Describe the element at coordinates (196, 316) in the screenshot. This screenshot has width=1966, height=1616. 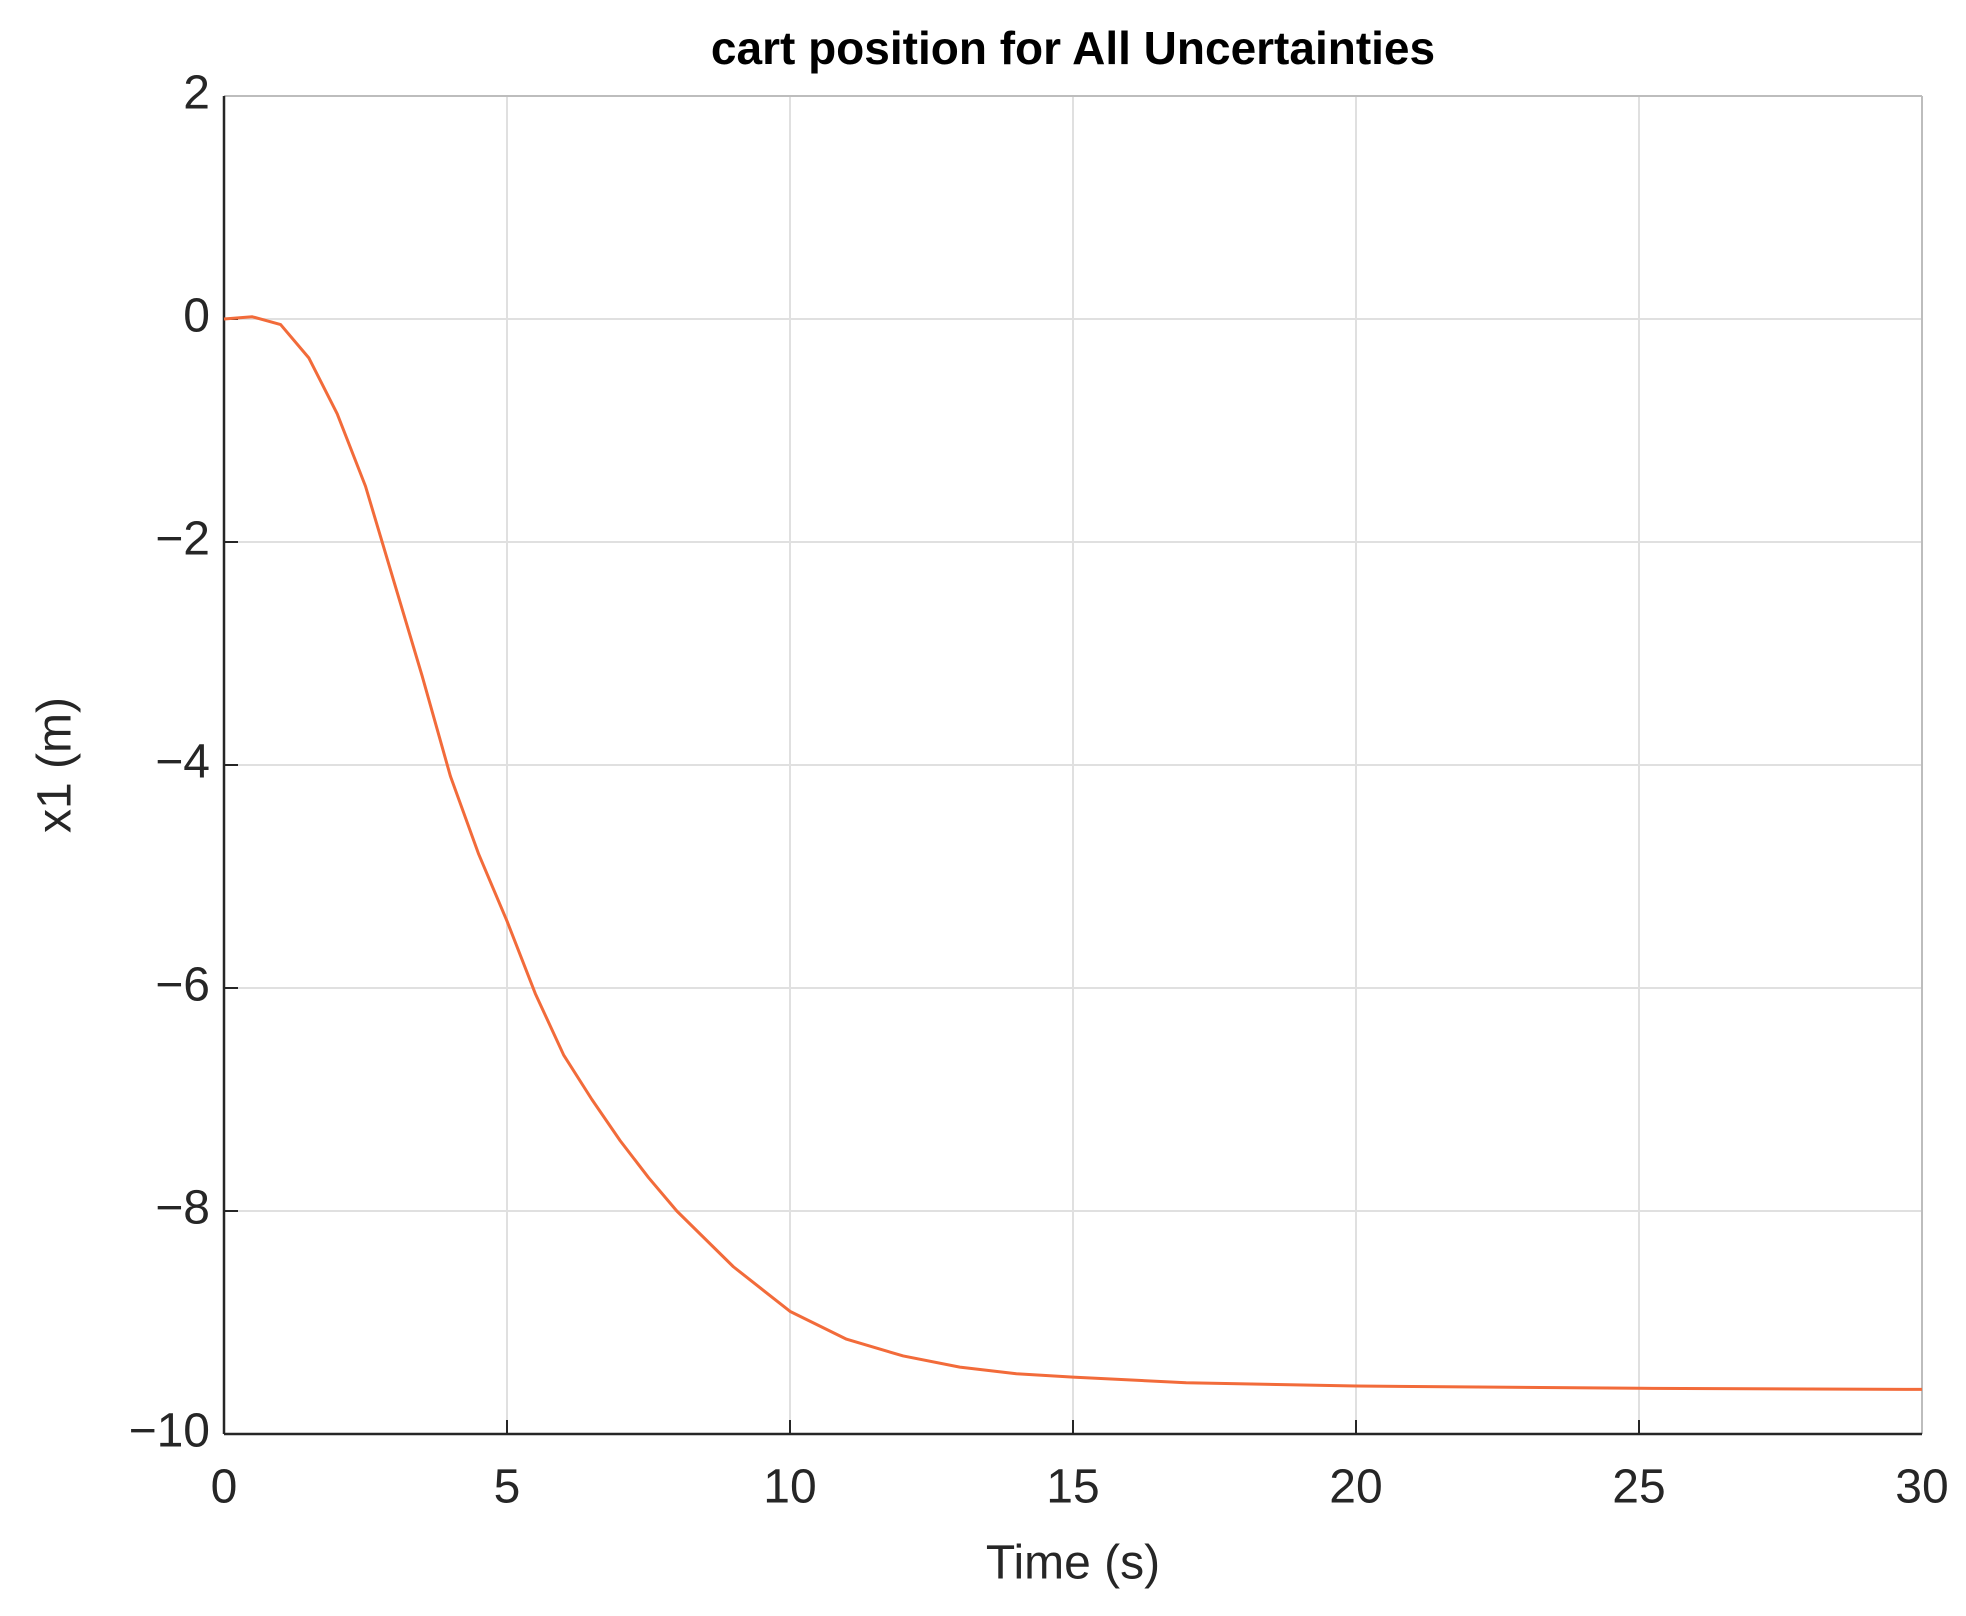
I see `y-tick-label: 0` at that location.